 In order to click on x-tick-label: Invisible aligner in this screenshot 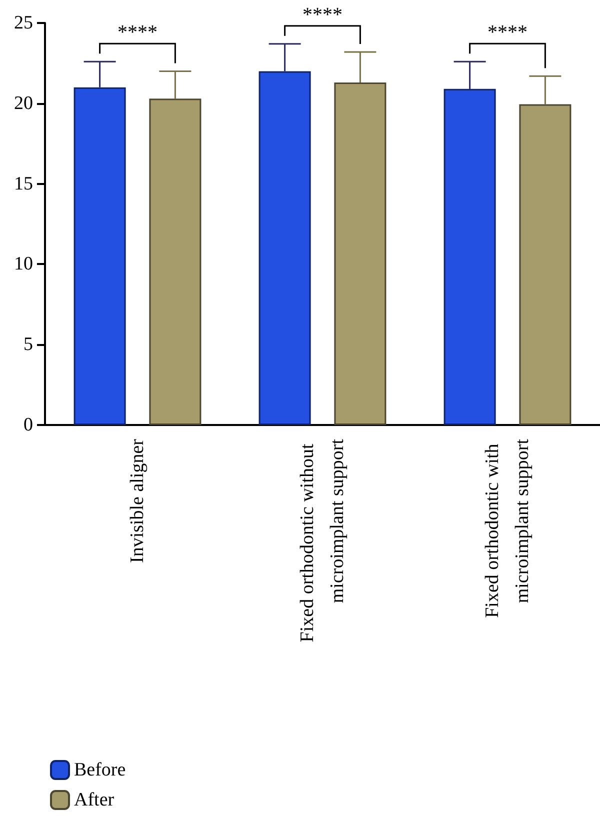, I will do `click(137, 500)`.